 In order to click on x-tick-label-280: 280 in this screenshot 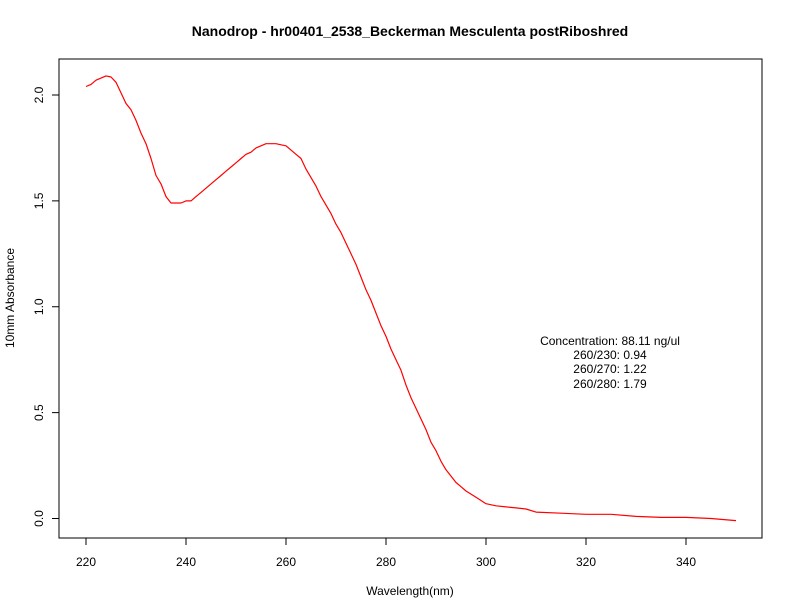, I will do `click(386, 562)`.